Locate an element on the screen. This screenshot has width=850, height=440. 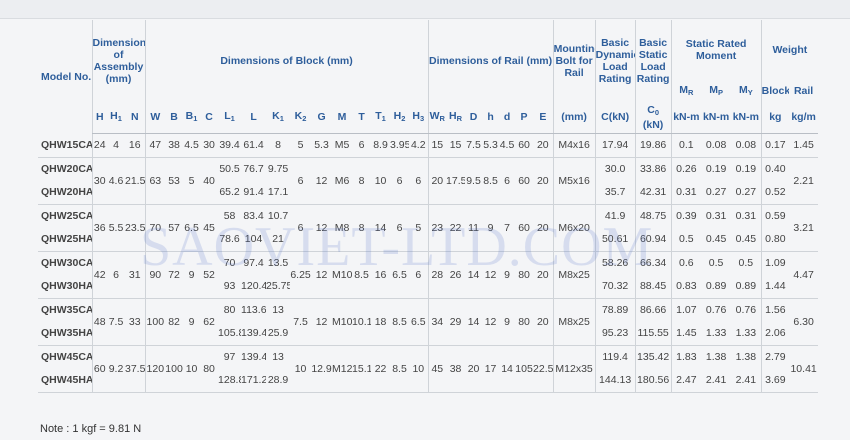
header-cell: N is located at coordinates (135, 118).